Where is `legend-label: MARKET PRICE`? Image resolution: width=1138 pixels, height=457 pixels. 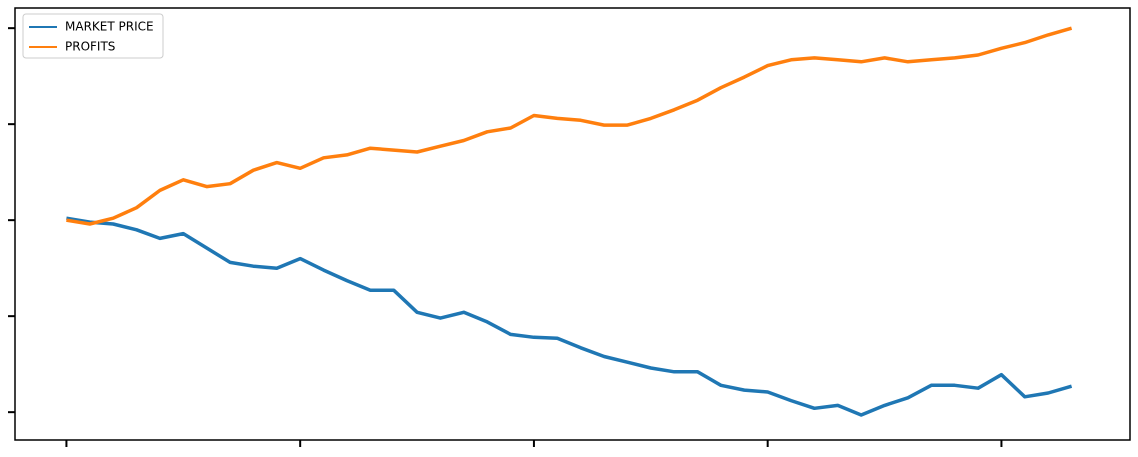
legend-label: MARKET PRICE is located at coordinates (109, 27).